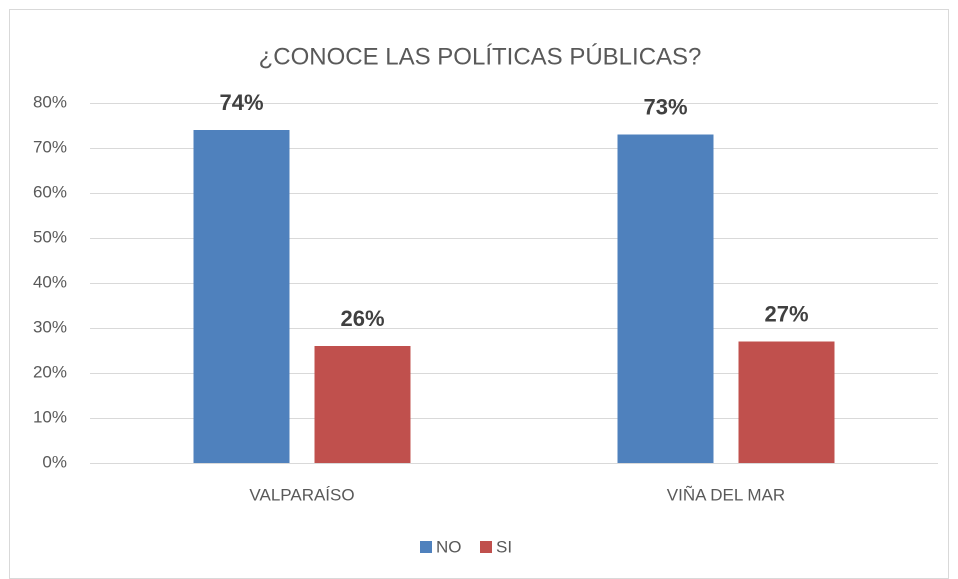 This screenshot has height=579, width=958. Describe the element at coordinates (50, 101) in the screenshot. I see `y-tick-label: 80%` at that location.